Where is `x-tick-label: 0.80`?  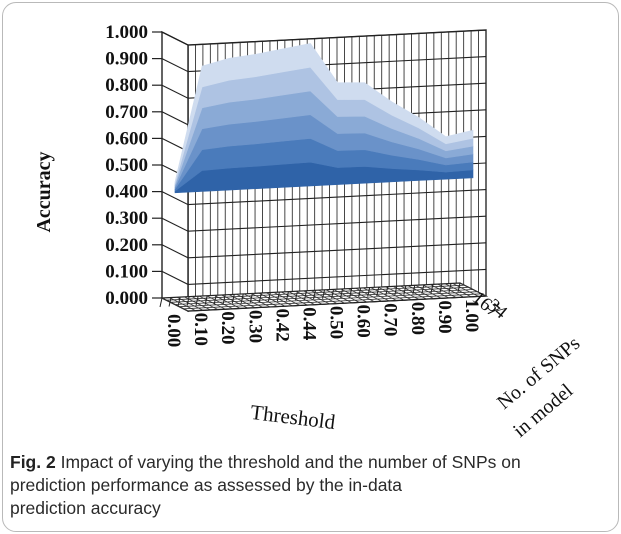
x-tick-label: 0.80 is located at coordinates (417, 318).